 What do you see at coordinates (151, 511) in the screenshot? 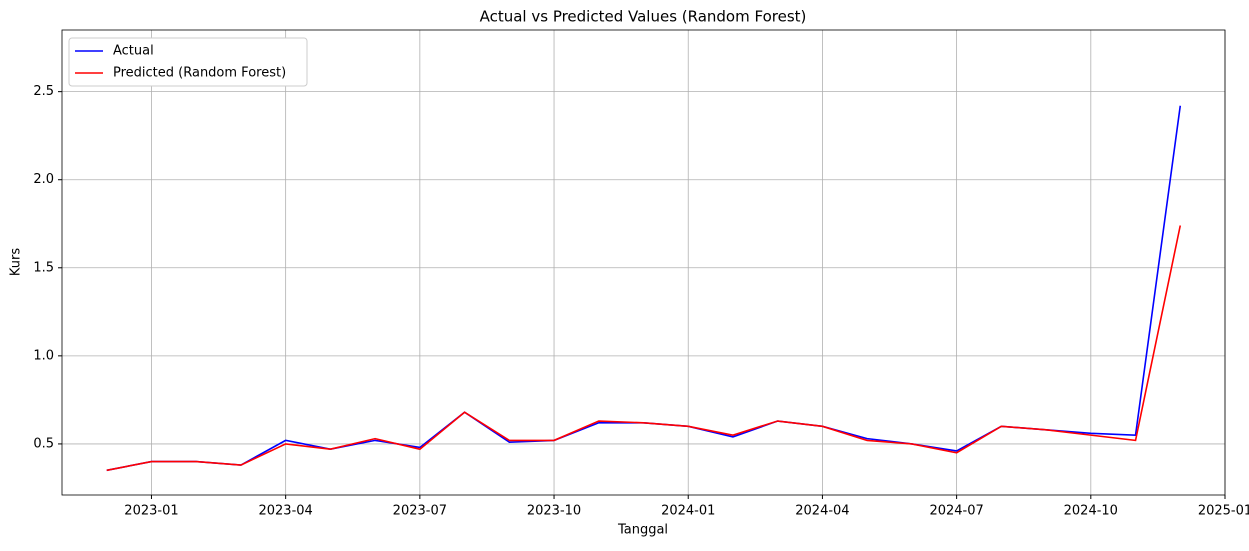
I see `x-tick-label: 2023-01` at bounding box center [151, 511].